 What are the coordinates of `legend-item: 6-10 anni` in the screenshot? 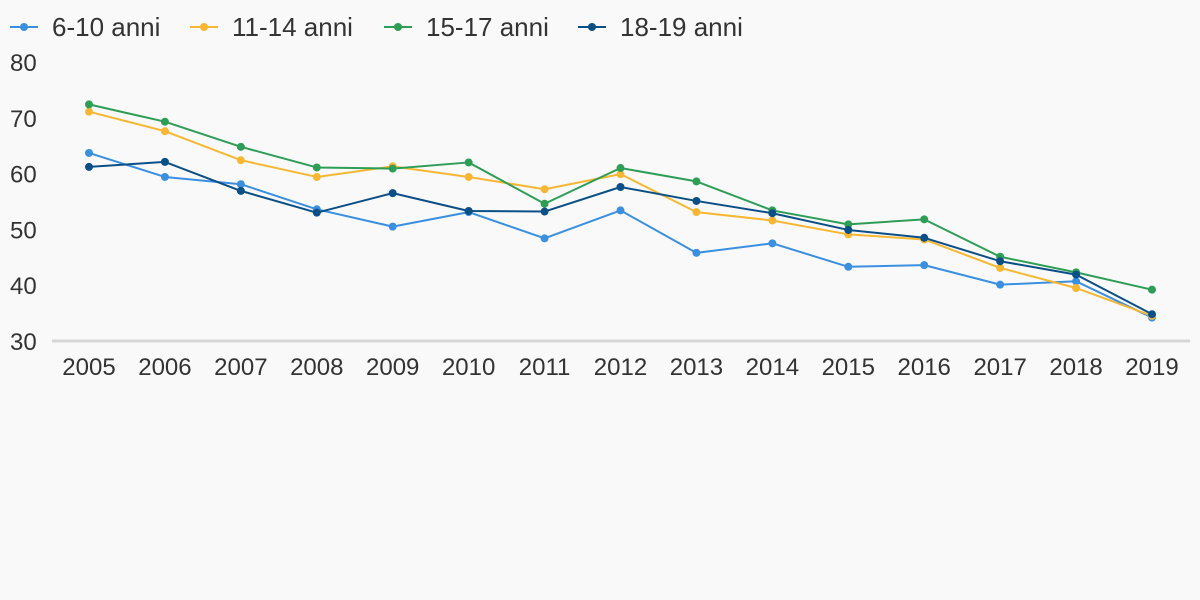 It's located at (85, 27).